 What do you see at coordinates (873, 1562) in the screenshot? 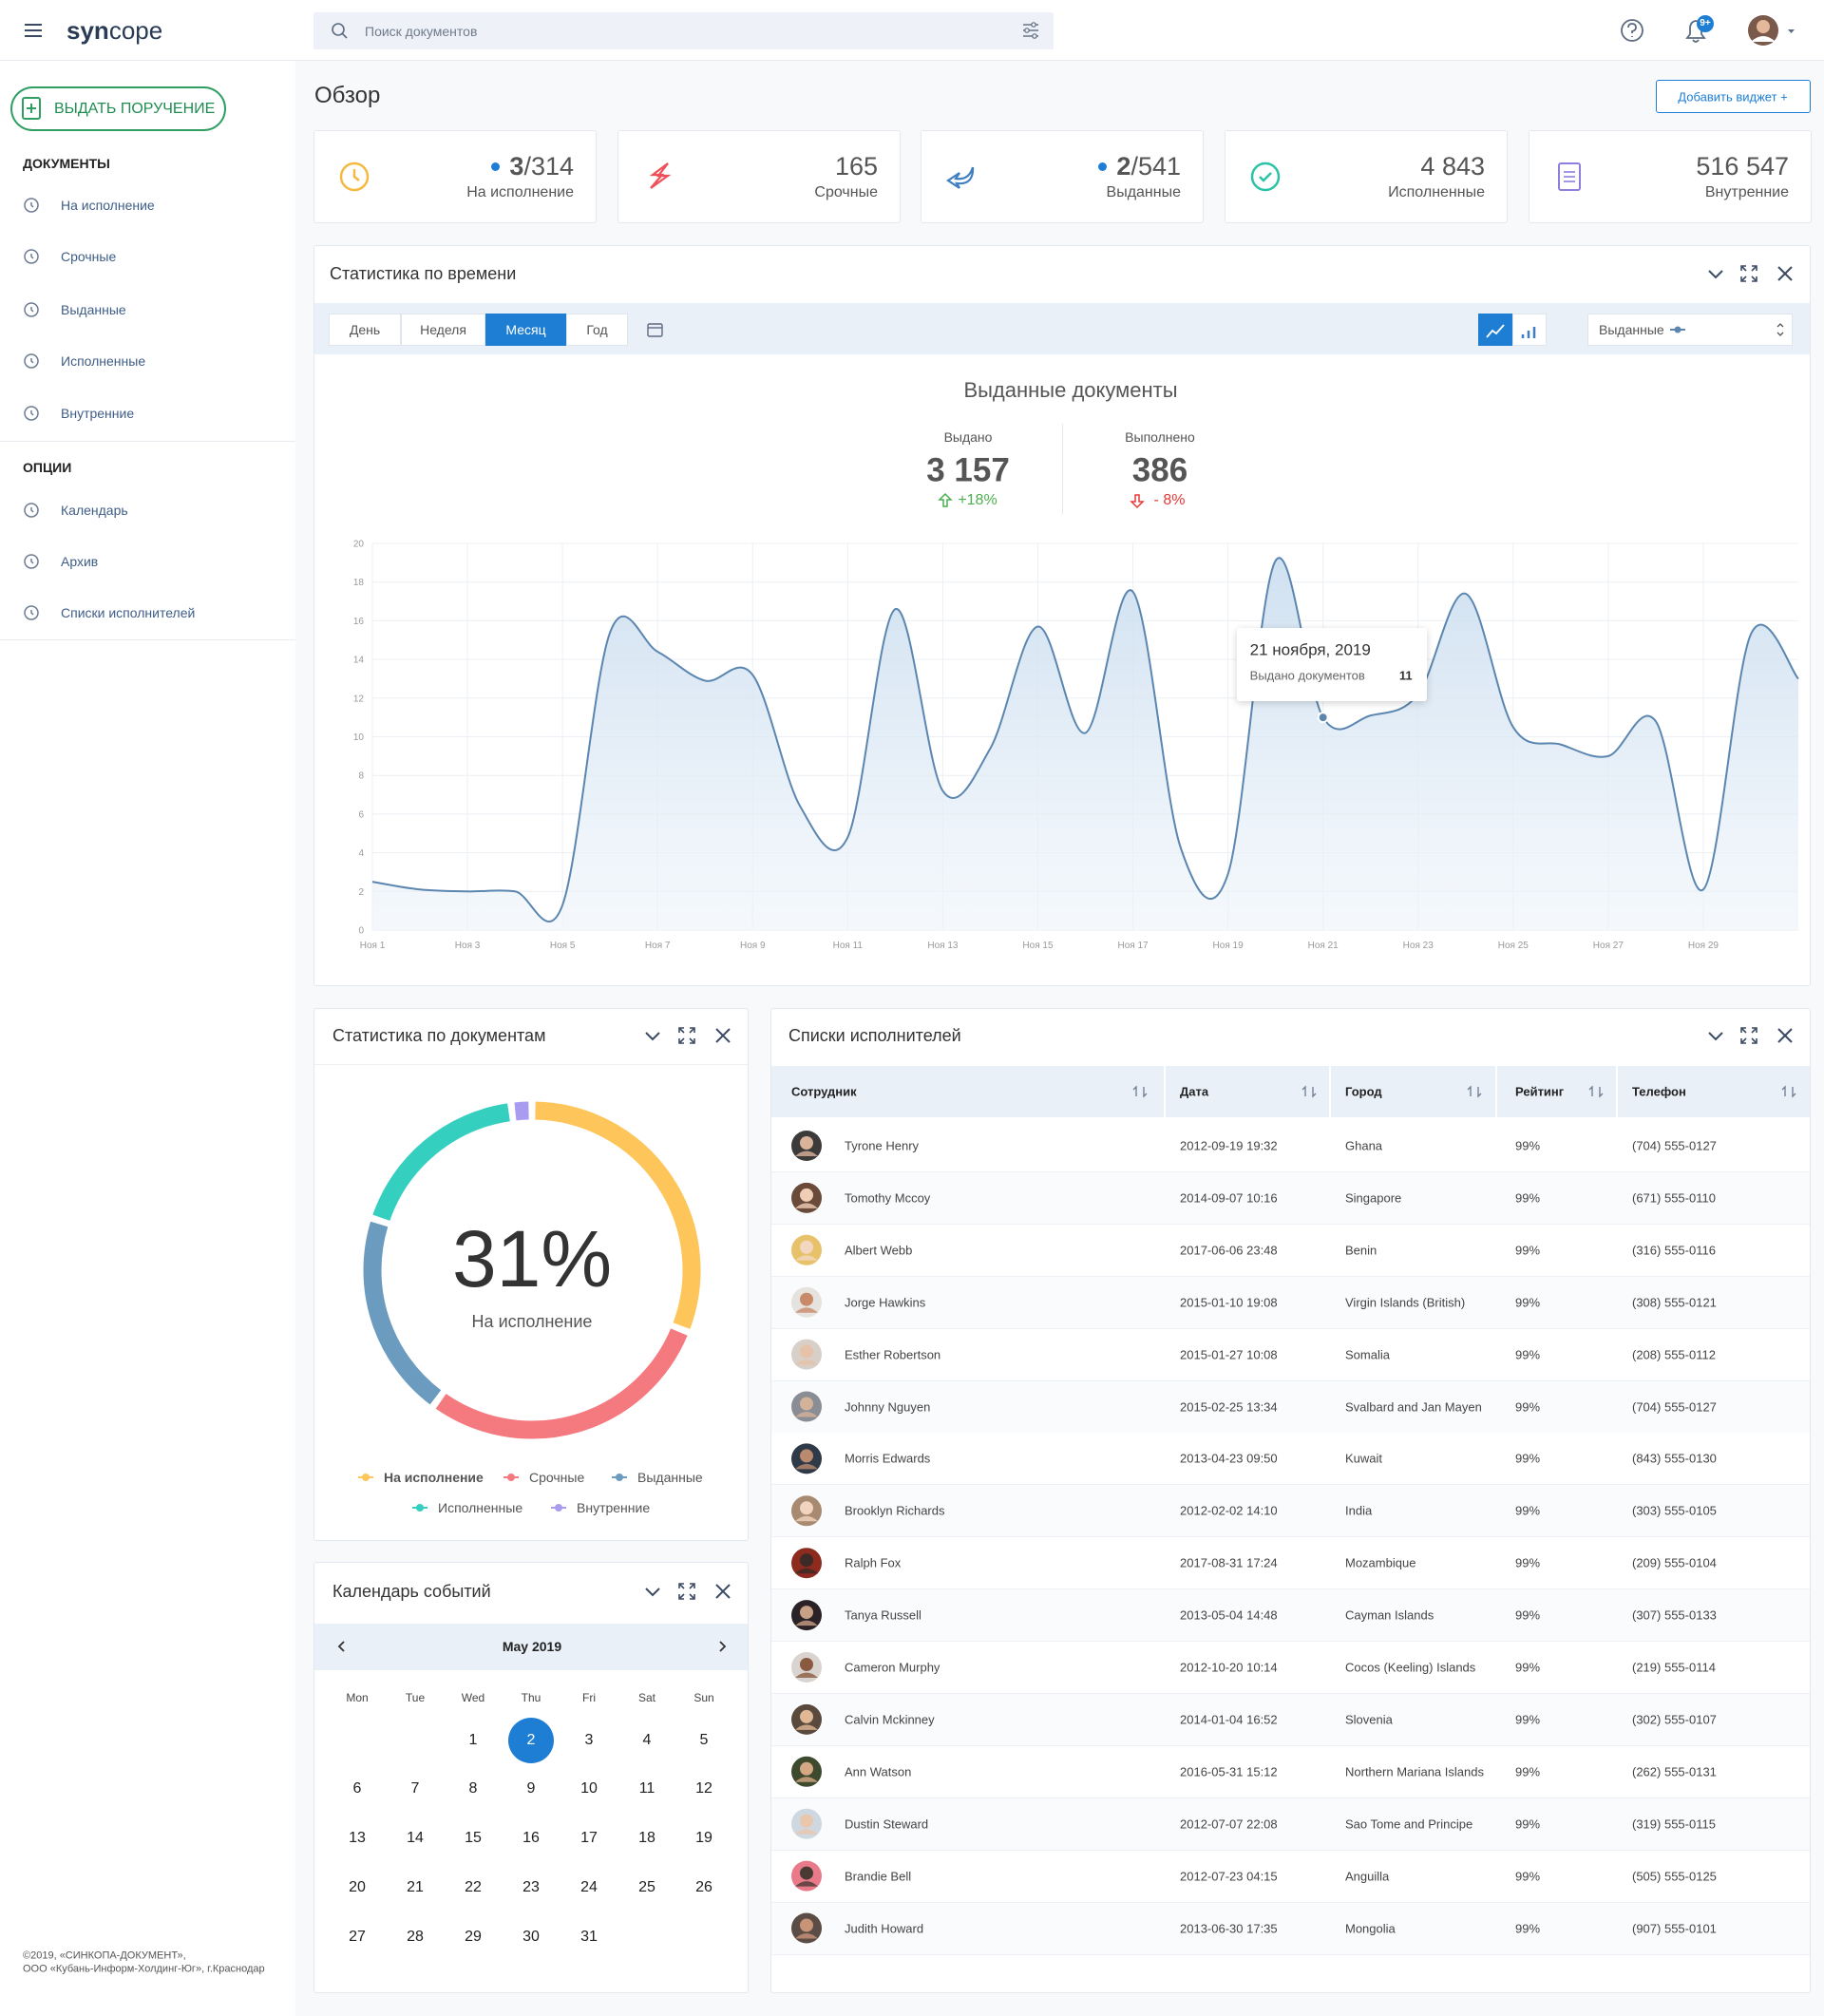
I see `table-cell: Ralph Fox` at bounding box center [873, 1562].